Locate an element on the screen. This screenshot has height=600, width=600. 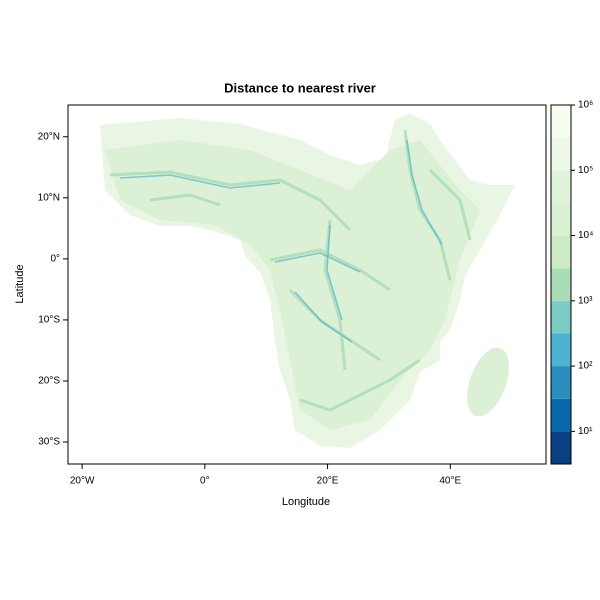
chart-title: Distance to nearest river is located at coordinates (300, 87).